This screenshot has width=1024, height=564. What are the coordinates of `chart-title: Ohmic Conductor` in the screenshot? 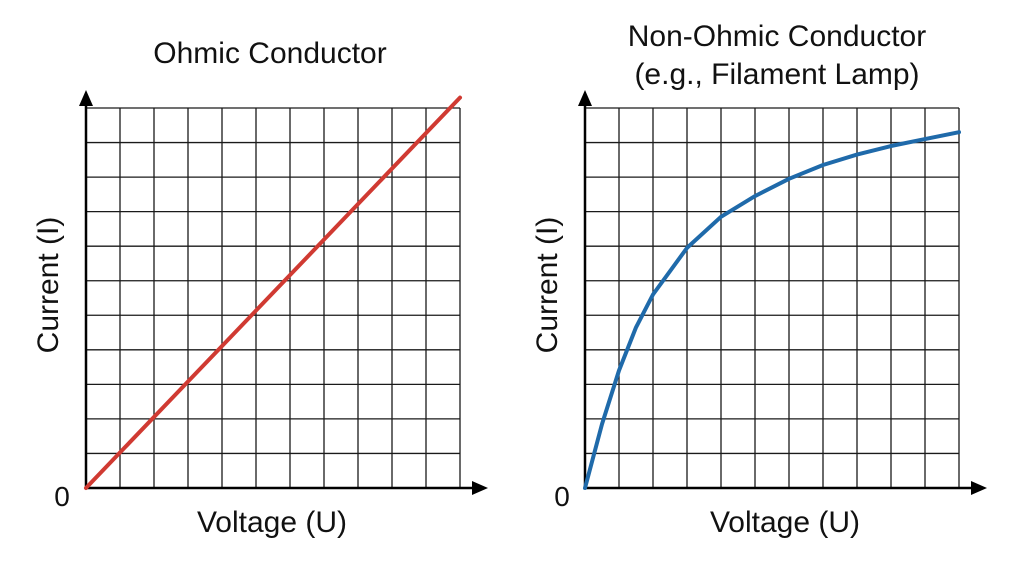 It's located at (269, 53).